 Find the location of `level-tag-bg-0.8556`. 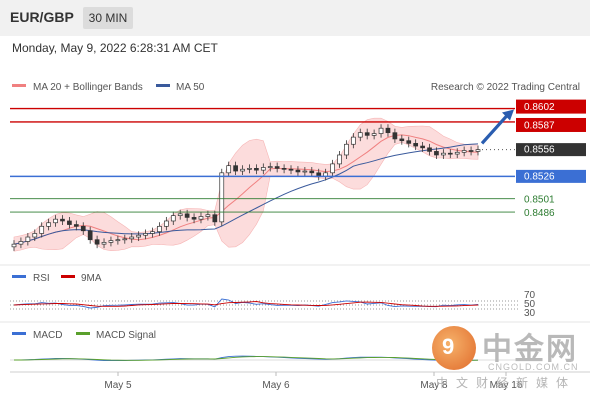

level-tag-bg-0.8556 is located at coordinates (551, 150).